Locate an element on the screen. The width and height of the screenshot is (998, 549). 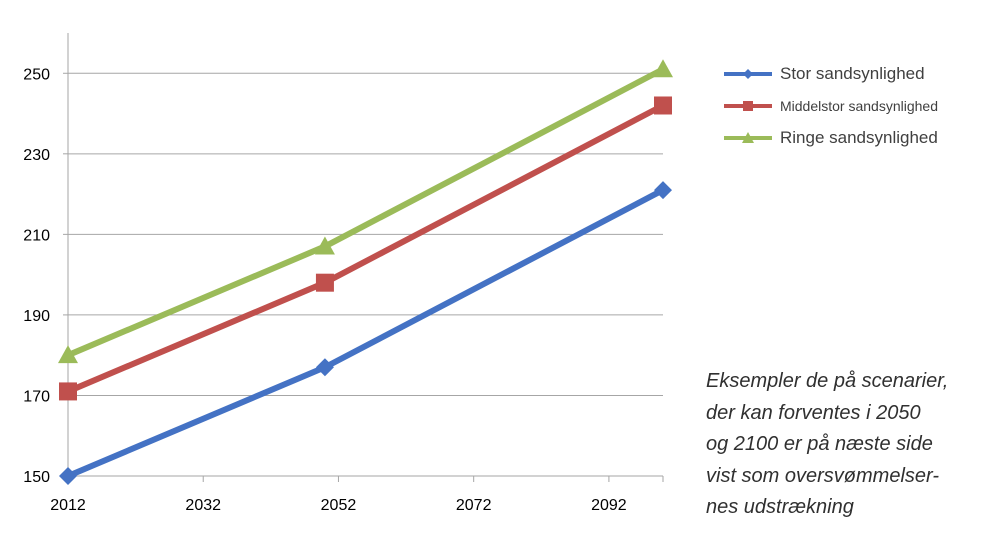
y-tick-label: 210 is located at coordinates (36, 235).